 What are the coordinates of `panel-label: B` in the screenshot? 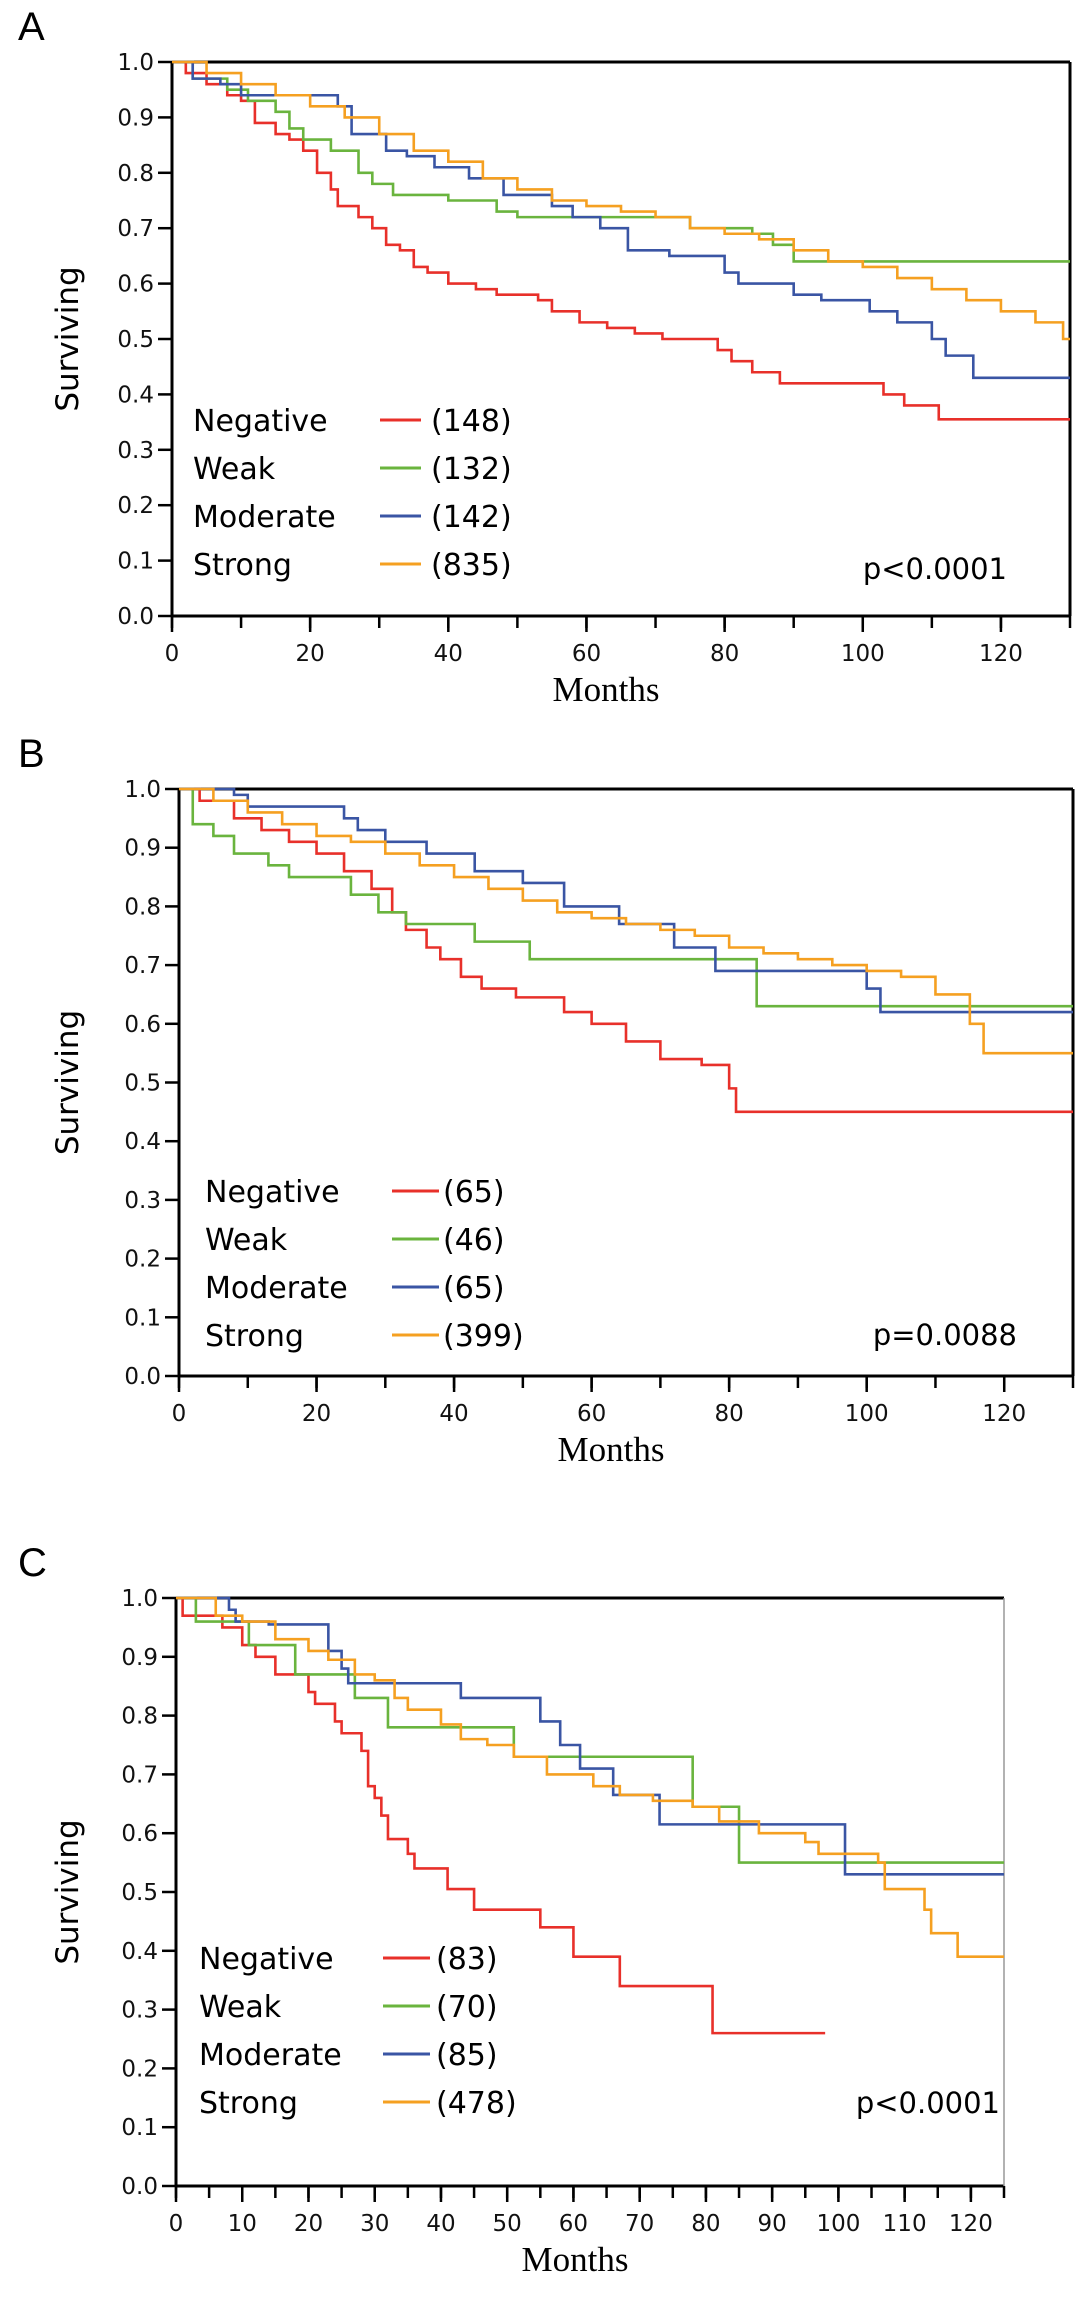 It's located at (31, 754).